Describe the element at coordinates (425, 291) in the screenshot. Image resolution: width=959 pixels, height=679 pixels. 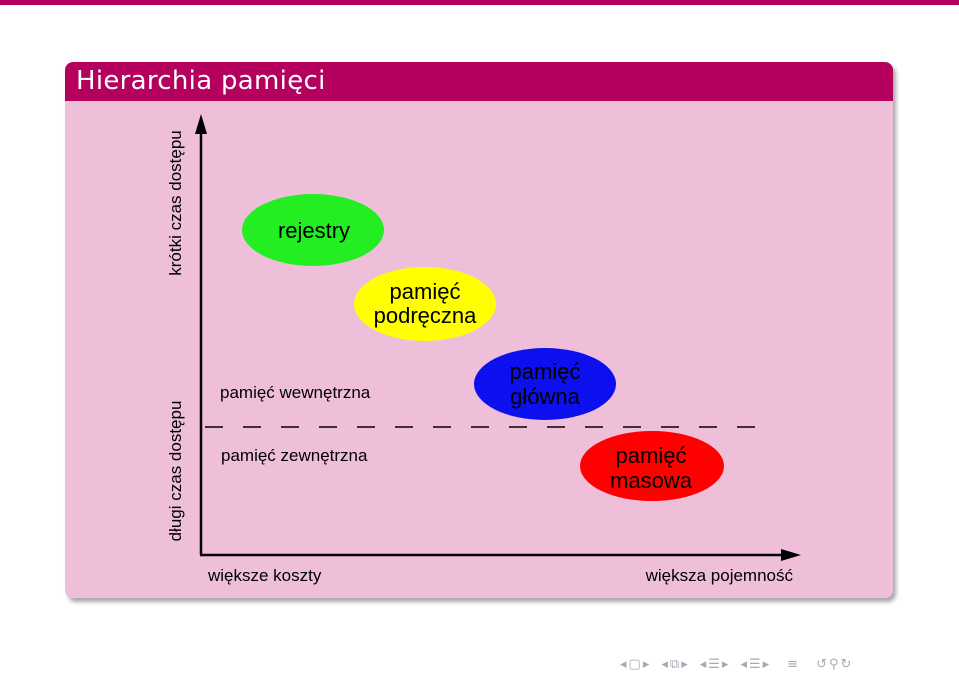
I see `node-pamiec-podreczna-line1: pamięć` at that location.